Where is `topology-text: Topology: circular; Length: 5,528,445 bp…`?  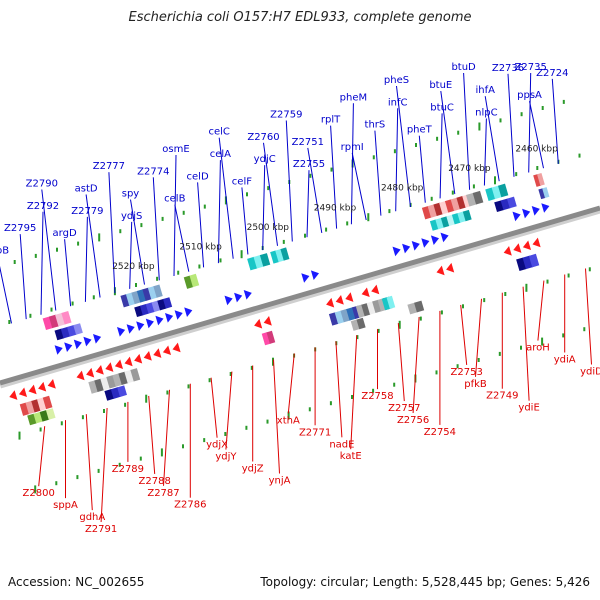 topology-text: Topology: circular; Length: 5,528,445 bp… is located at coordinates (425, 582).